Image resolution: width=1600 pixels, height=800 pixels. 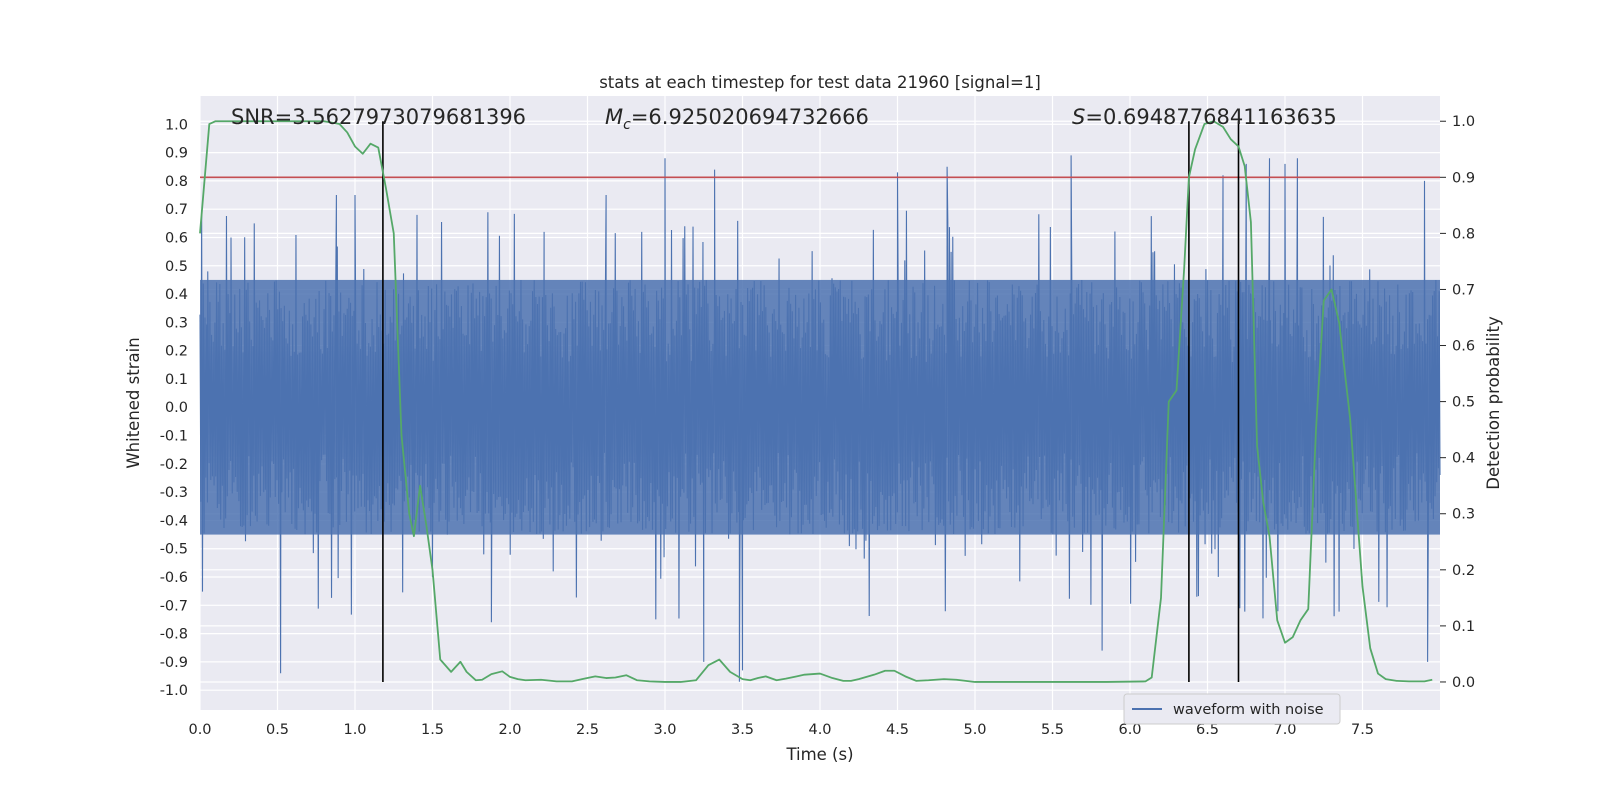 What do you see at coordinates (174, 465) in the screenshot?
I see `y-tick-label-left: -0.2` at bounding box center [174, 465].